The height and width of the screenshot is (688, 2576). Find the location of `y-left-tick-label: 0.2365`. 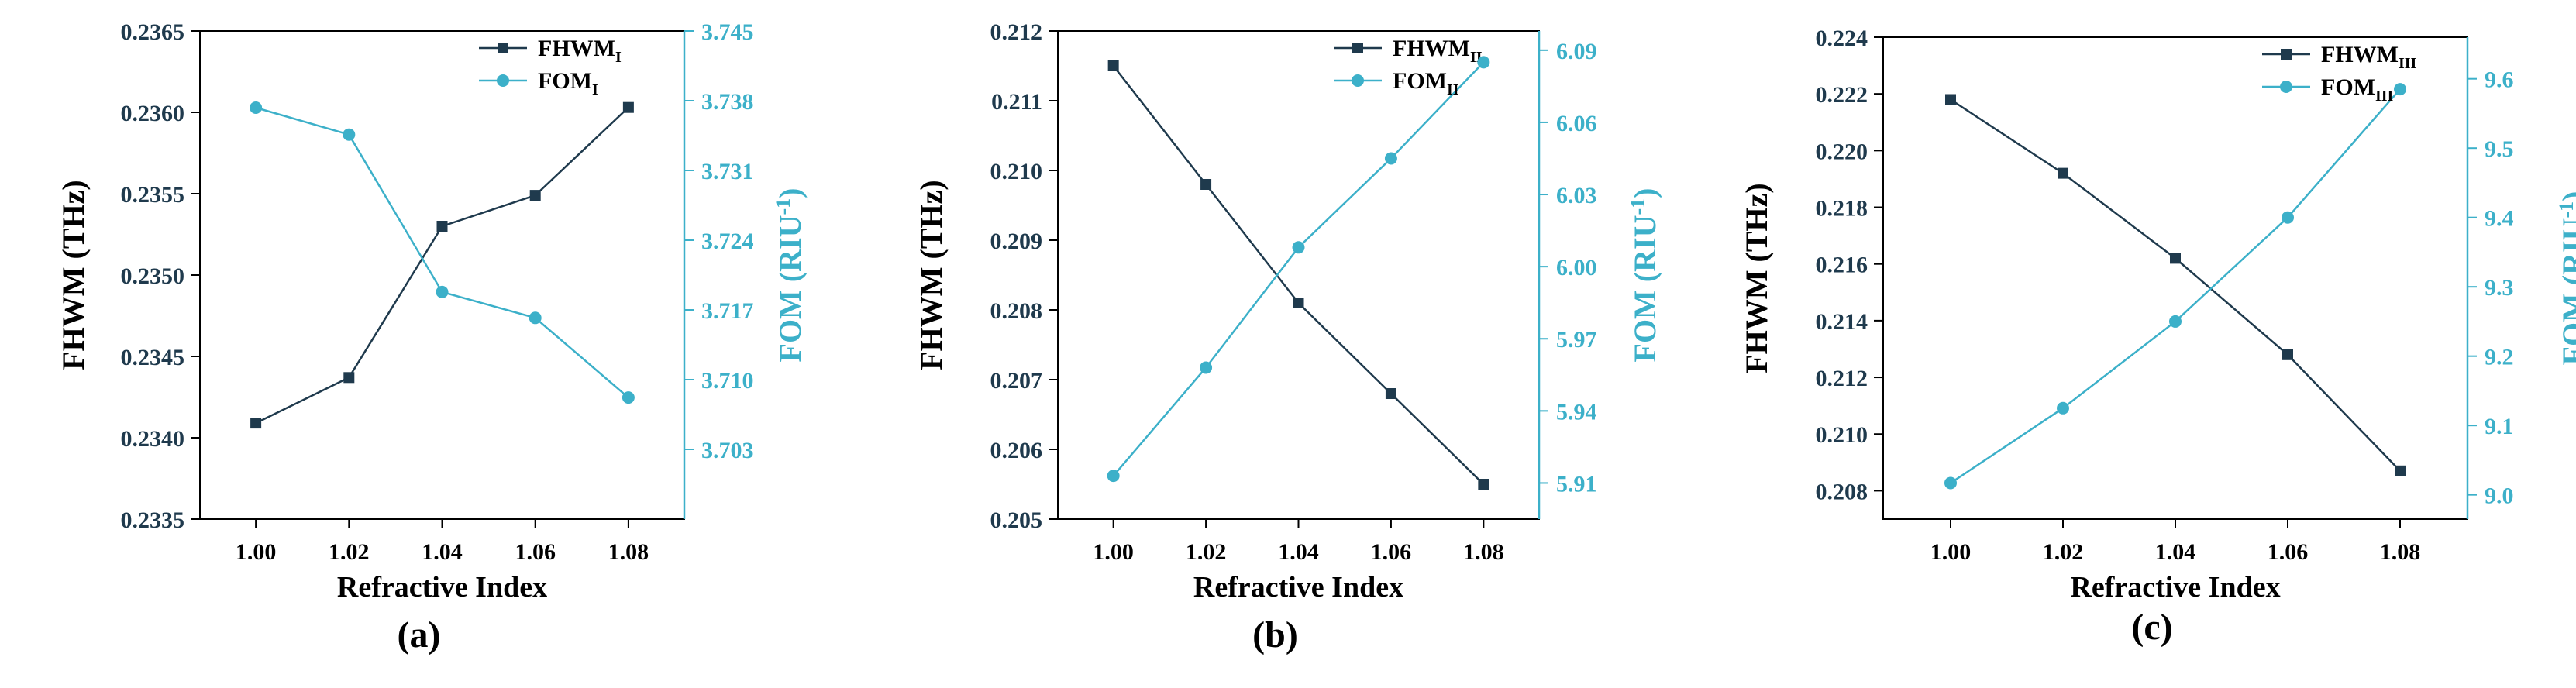

y-left-tick-label: 0.2365 is located at coordinates (153, 32).